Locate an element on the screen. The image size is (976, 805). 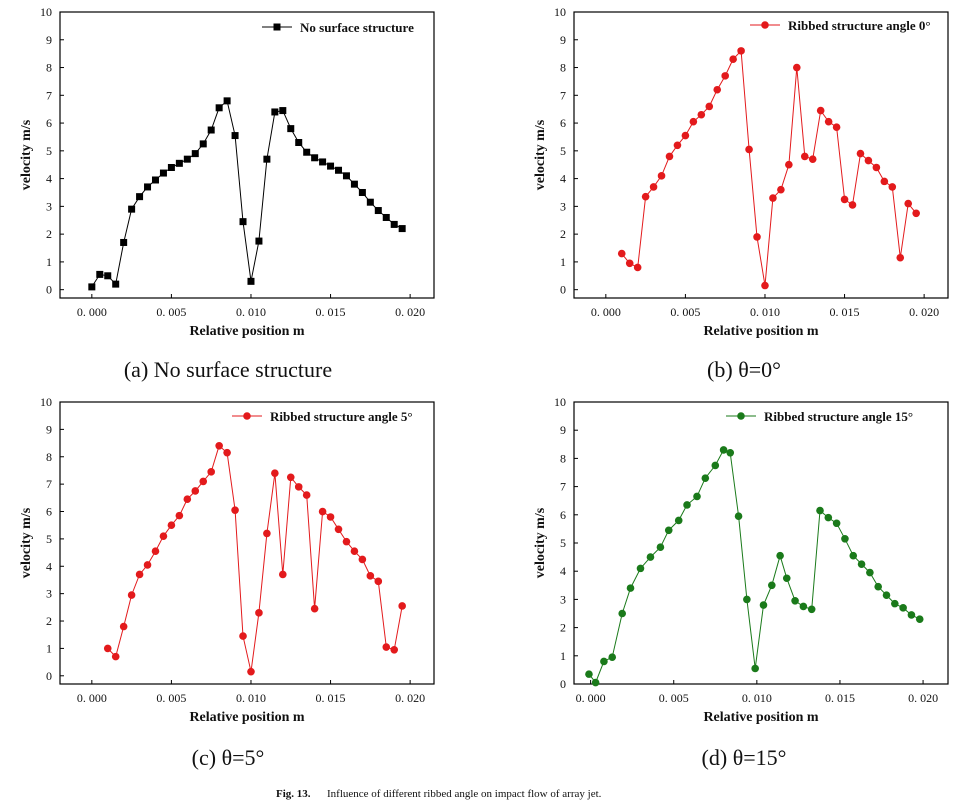
legend-label: Ribbed structure angle 5° is located at coordinates (341, 416).